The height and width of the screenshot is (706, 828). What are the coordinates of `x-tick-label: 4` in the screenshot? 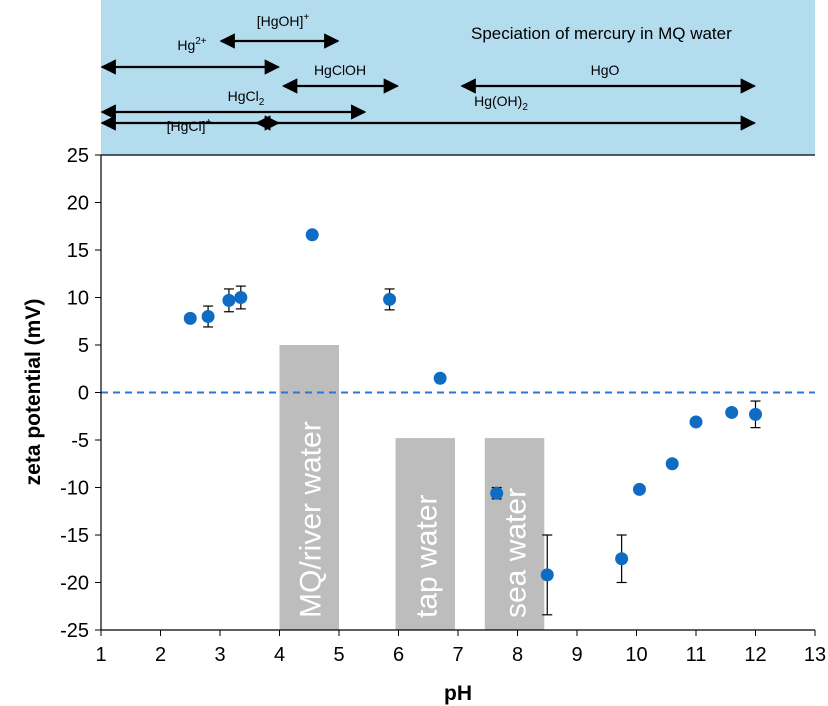 It's located at (279, 655).